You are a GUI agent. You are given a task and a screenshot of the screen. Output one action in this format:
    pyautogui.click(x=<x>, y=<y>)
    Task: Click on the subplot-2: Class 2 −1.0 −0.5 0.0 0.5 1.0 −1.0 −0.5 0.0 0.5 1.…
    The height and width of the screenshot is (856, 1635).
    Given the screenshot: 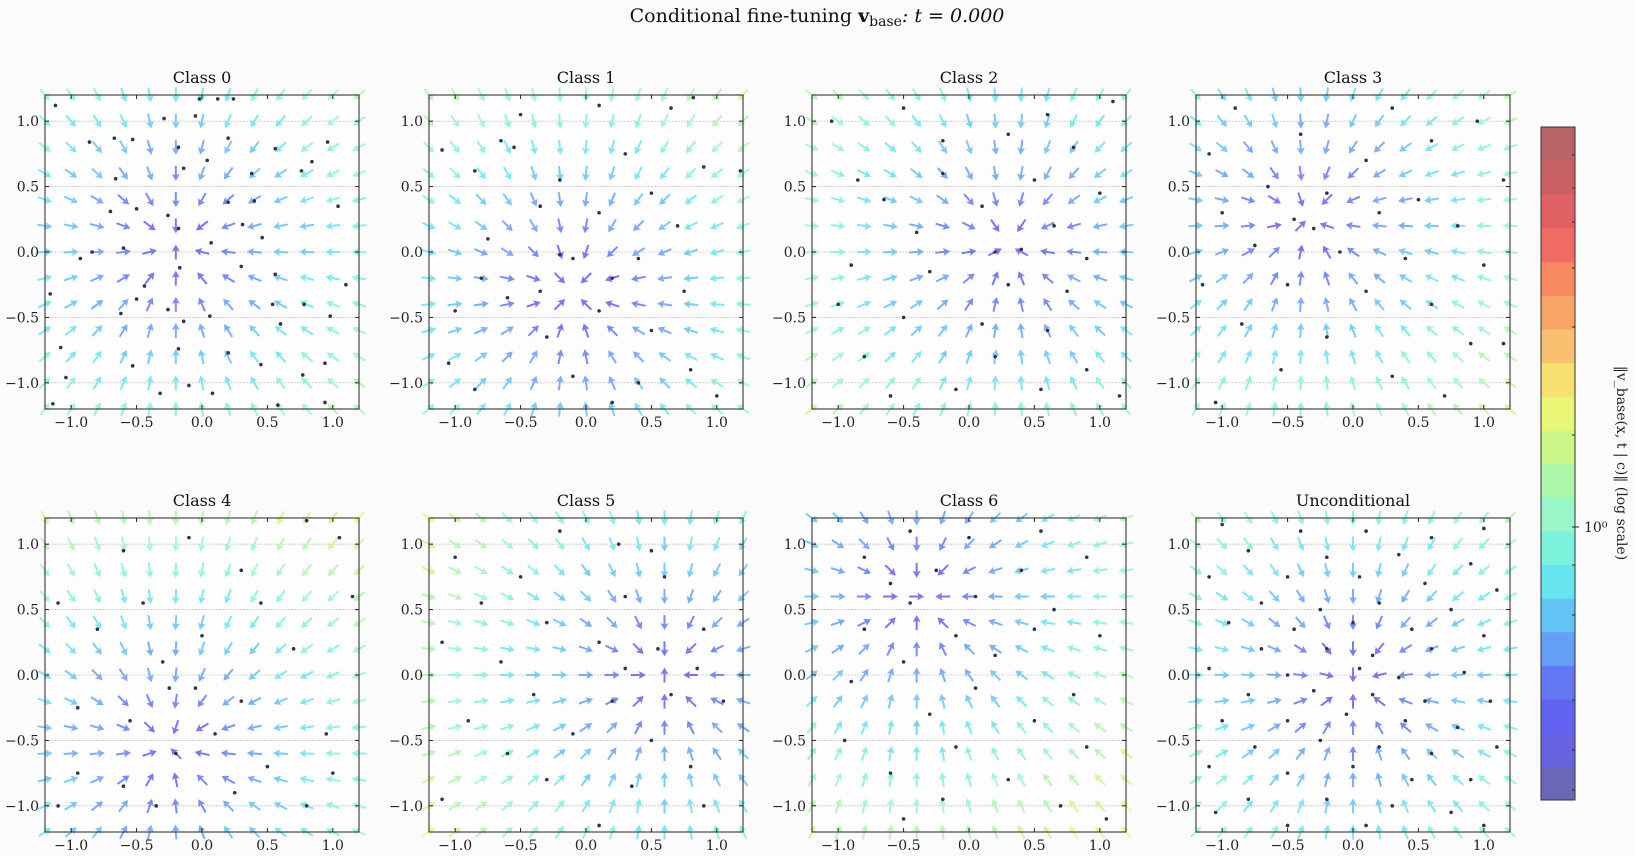 What is the action you would take?
    pyautogui.click(x=953, y=249)
    